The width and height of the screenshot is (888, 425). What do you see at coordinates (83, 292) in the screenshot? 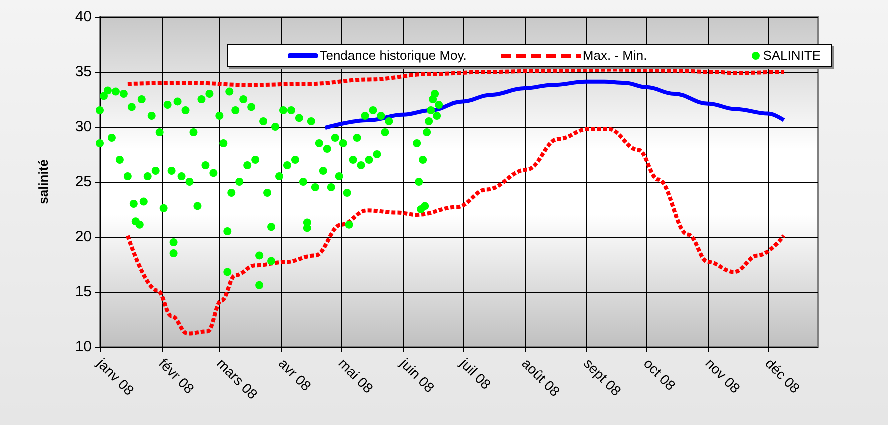
I see `y-tick-label: 15` at bounding box center [83, 292].